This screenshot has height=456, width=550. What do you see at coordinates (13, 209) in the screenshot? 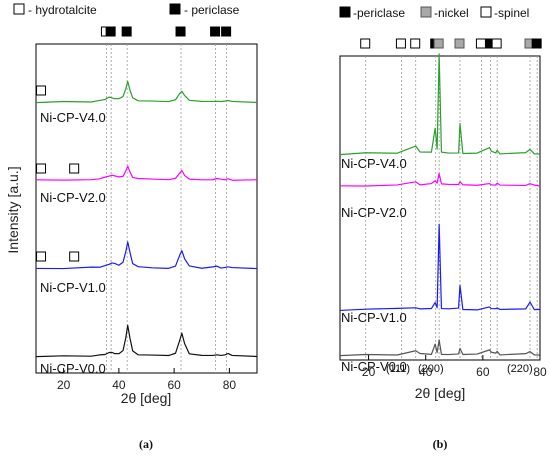
I see `y-axis-title-a: Intensity [a.u.]` at bounding box center [13, 209].